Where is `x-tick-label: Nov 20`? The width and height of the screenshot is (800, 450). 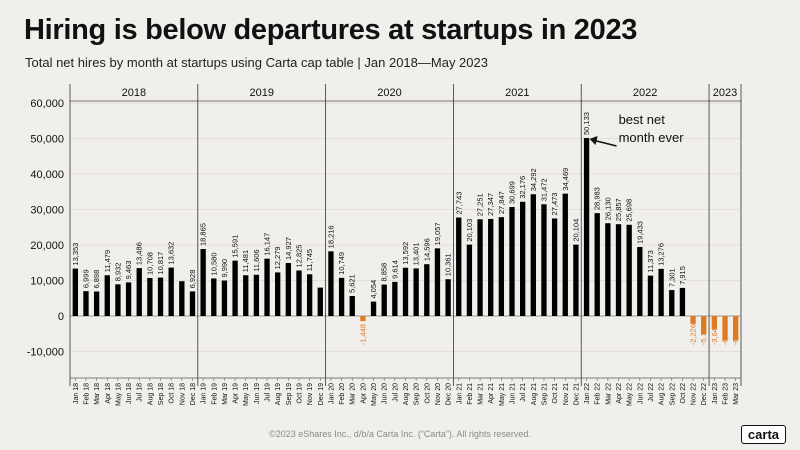 x-tick-label: Nov 20 is located at coordinates (438, 394).